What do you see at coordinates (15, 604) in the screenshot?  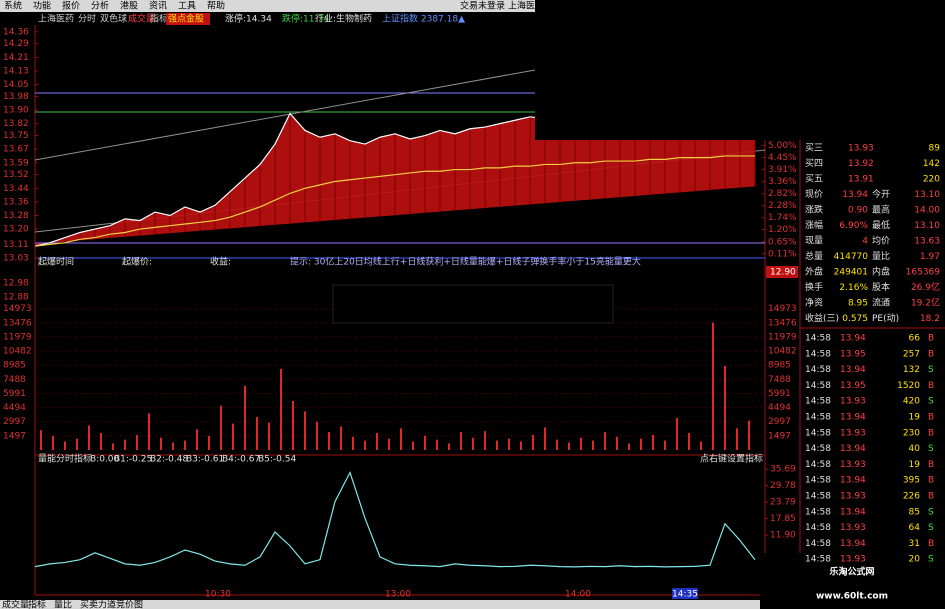 I see `bottom-tab: 成交量` at bounding box center [15, 604].